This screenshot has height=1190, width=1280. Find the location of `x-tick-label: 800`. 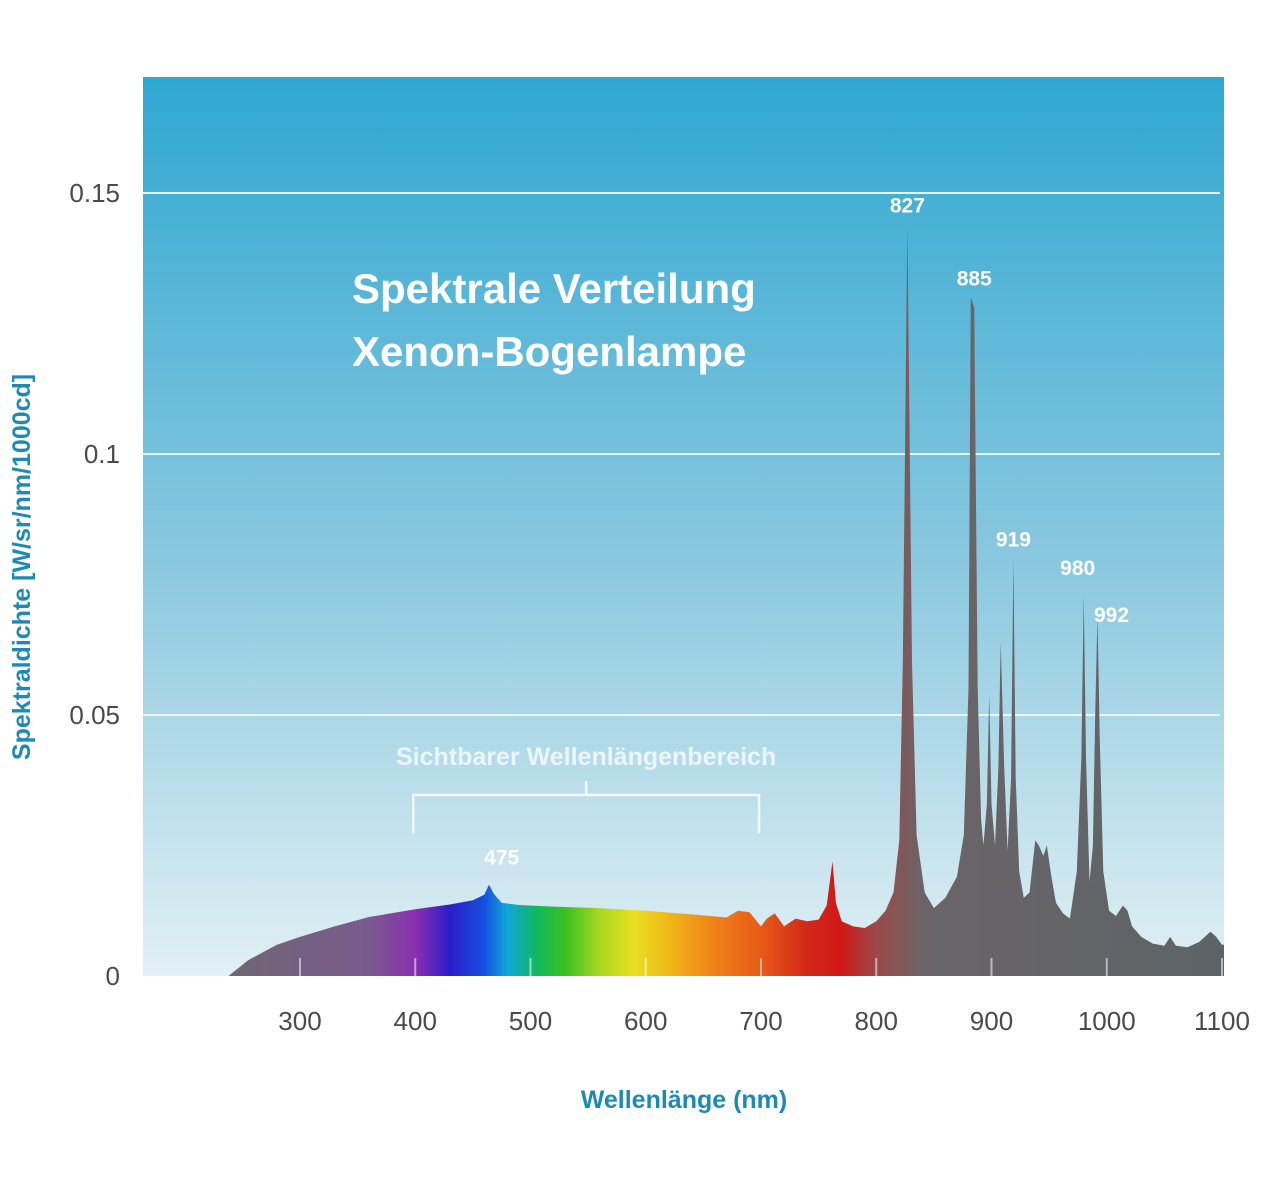

x-tick-label: 800 is located at coordinates (876, 1021).